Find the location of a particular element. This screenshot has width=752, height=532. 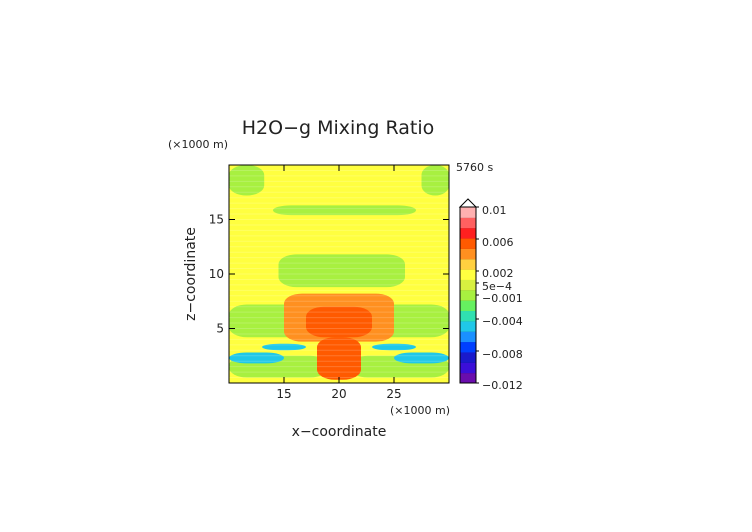

field-dry-right-layer is located at coordinates (421, 358).